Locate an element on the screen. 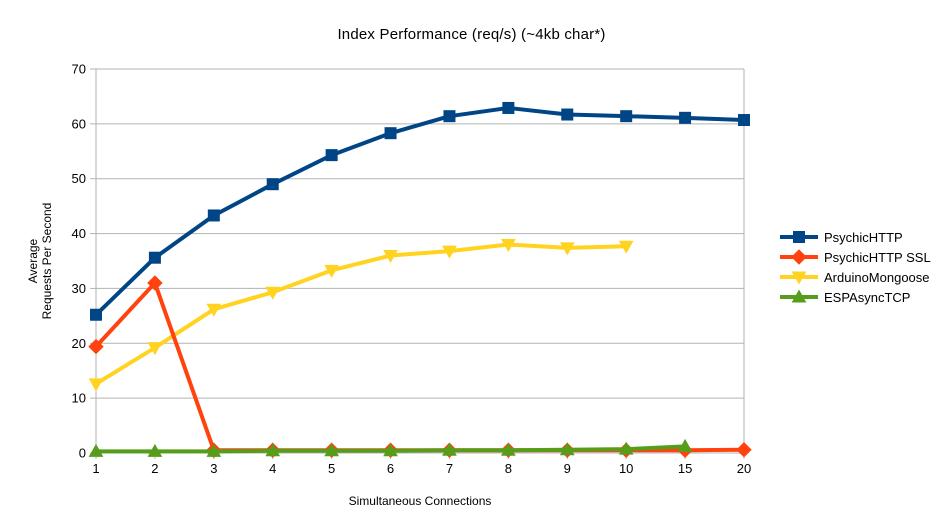  legend-marker-triangle-up is located at coordinates (799, 296).